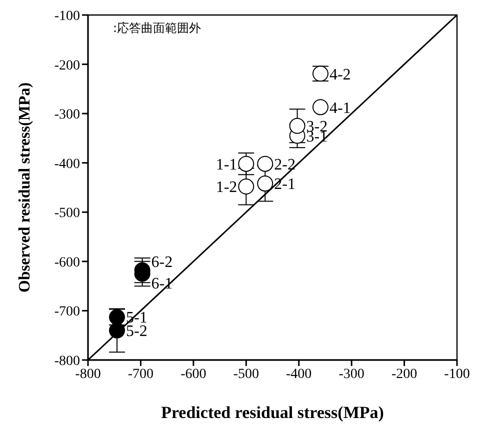 The image size is (481, 430). I want to click on annotation: 1-1, so click(227, 165).